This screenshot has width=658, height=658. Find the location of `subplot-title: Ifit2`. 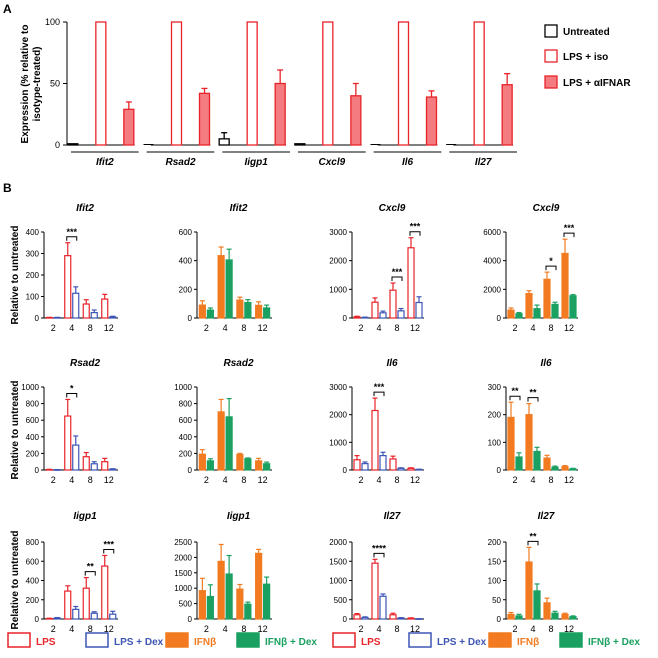

subplot-title: Ifit2 is located at coordinates (239, 208).